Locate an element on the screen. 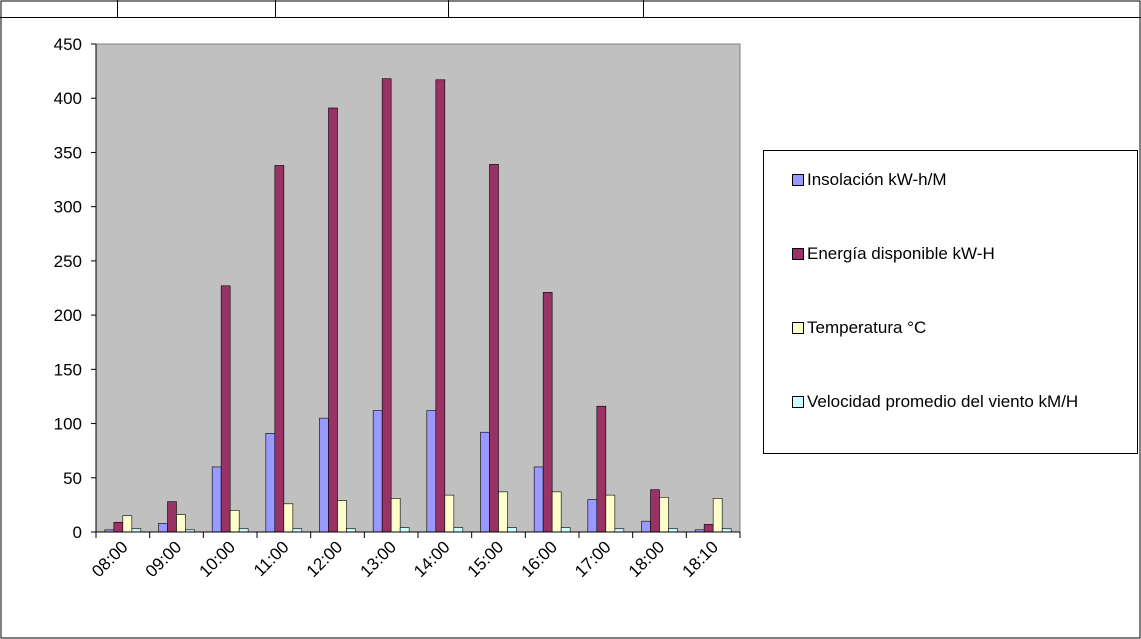  legend-item: Temperatura °C is located at coordinates (859, 327).